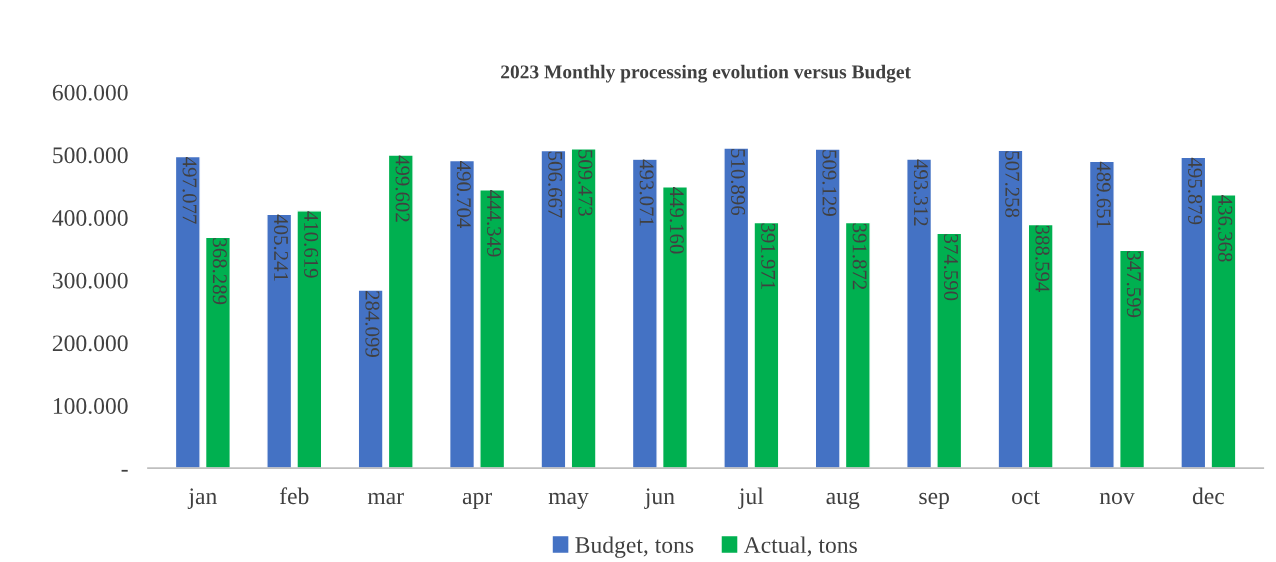 The width and height of the screenshot is (1276, 562). Describe the element at coordinates (1208, 496) in the screenshot. I see `x-tick-label: dec` at that location.